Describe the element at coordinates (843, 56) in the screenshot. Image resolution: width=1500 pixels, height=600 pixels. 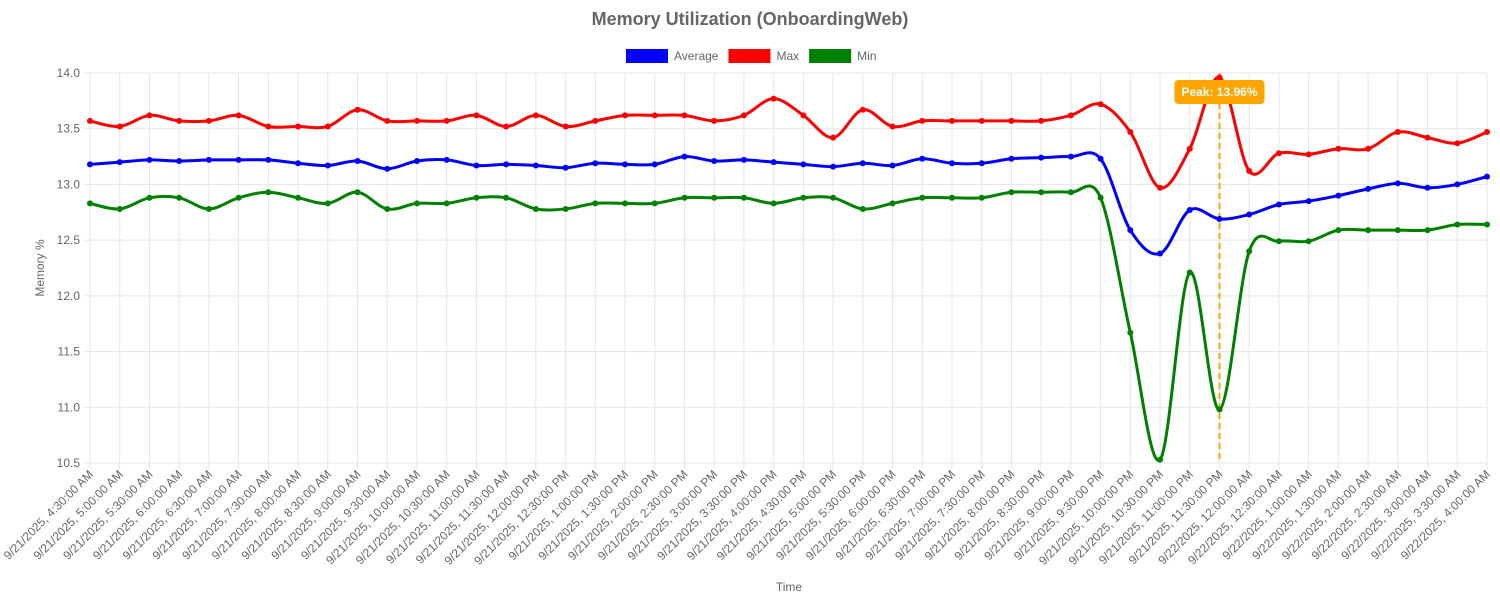
I see `legend-item-min: Min` at that location.